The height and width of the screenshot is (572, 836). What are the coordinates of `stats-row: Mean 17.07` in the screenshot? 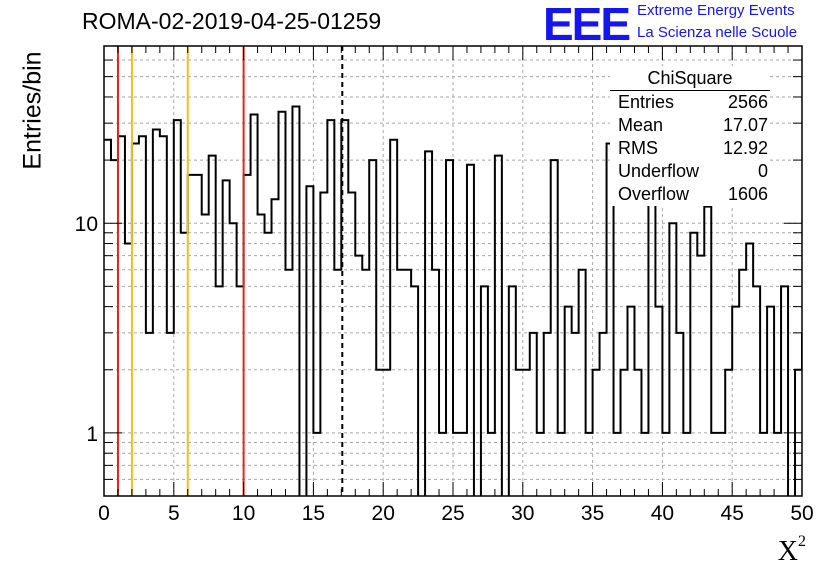 It's located at (690, 125).